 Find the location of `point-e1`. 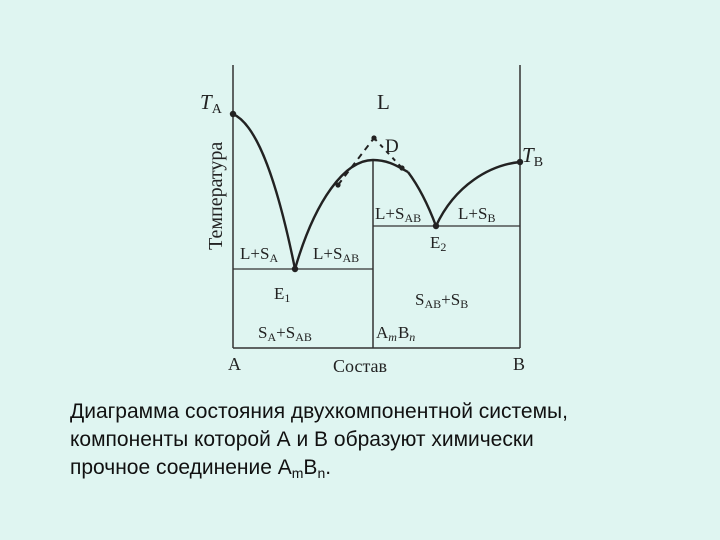

point-e1 is located at coordinates (295, 269).